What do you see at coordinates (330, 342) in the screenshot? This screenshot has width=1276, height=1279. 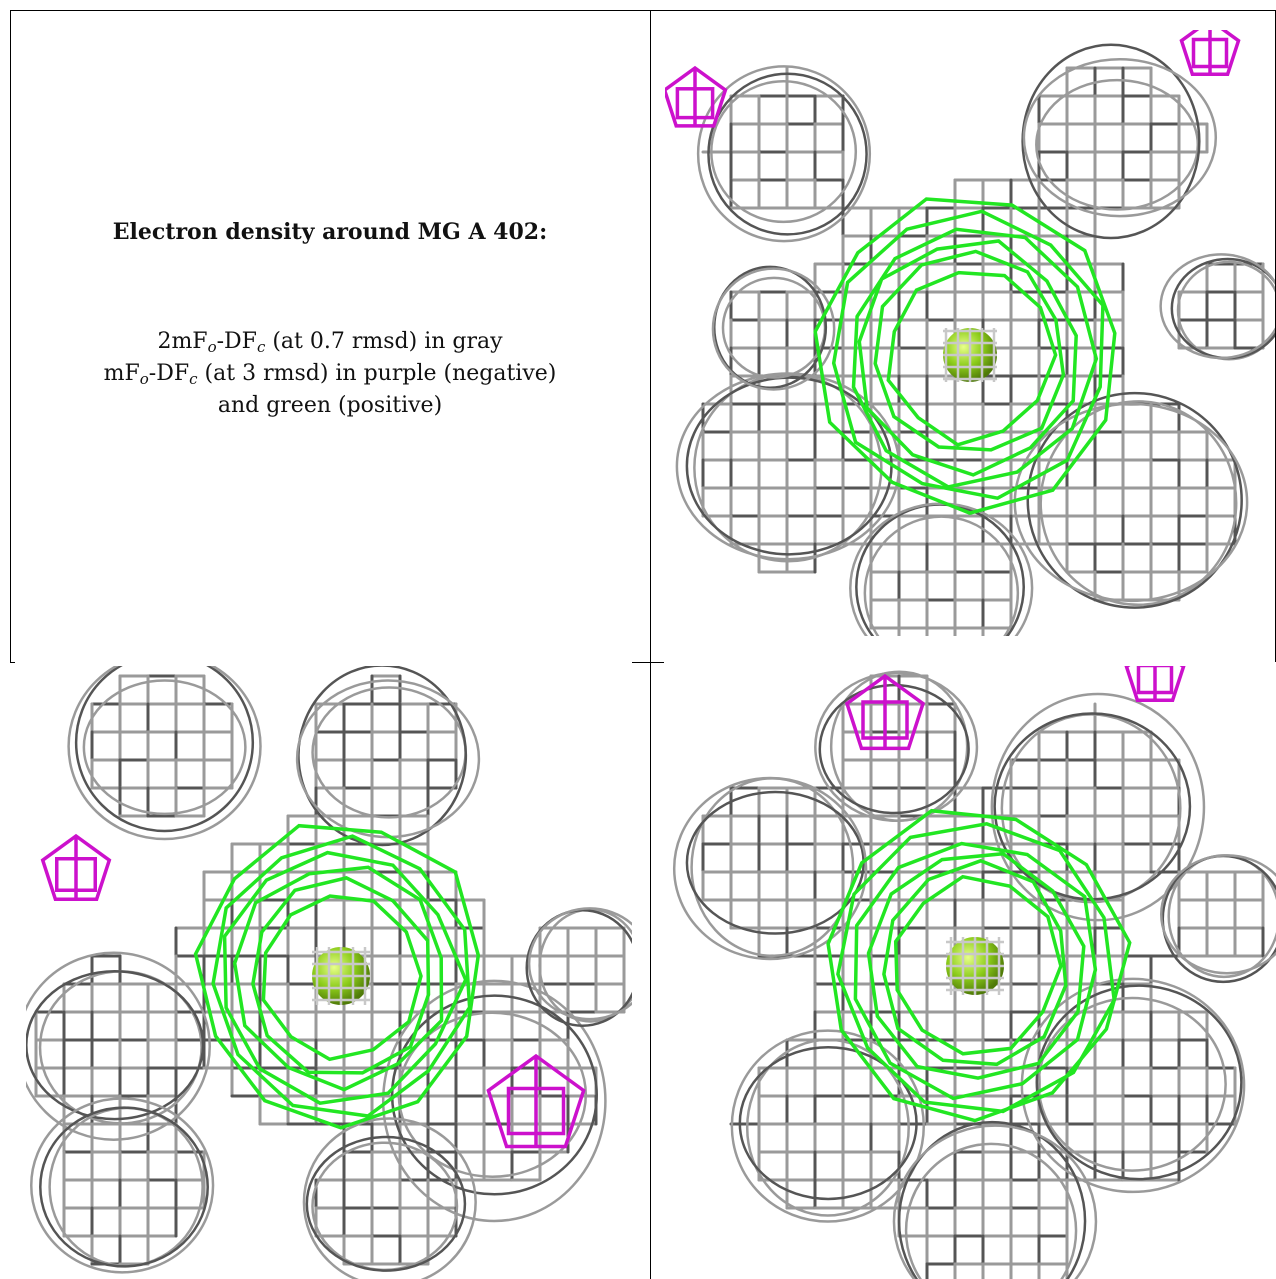 I see `caption-line-1: 2mFo-DFc (at 0.7 rmsd) in gray` at bounding box center [330, 342].